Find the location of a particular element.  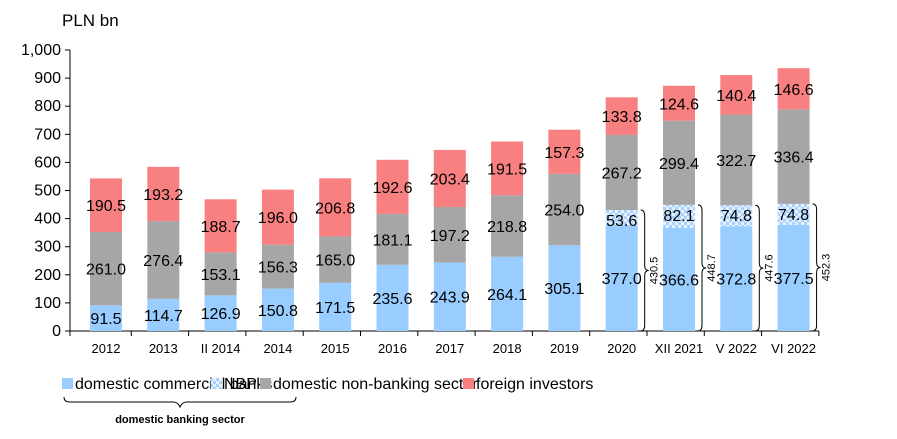

data-label: 153.1 is located at coordinates (221, 275).